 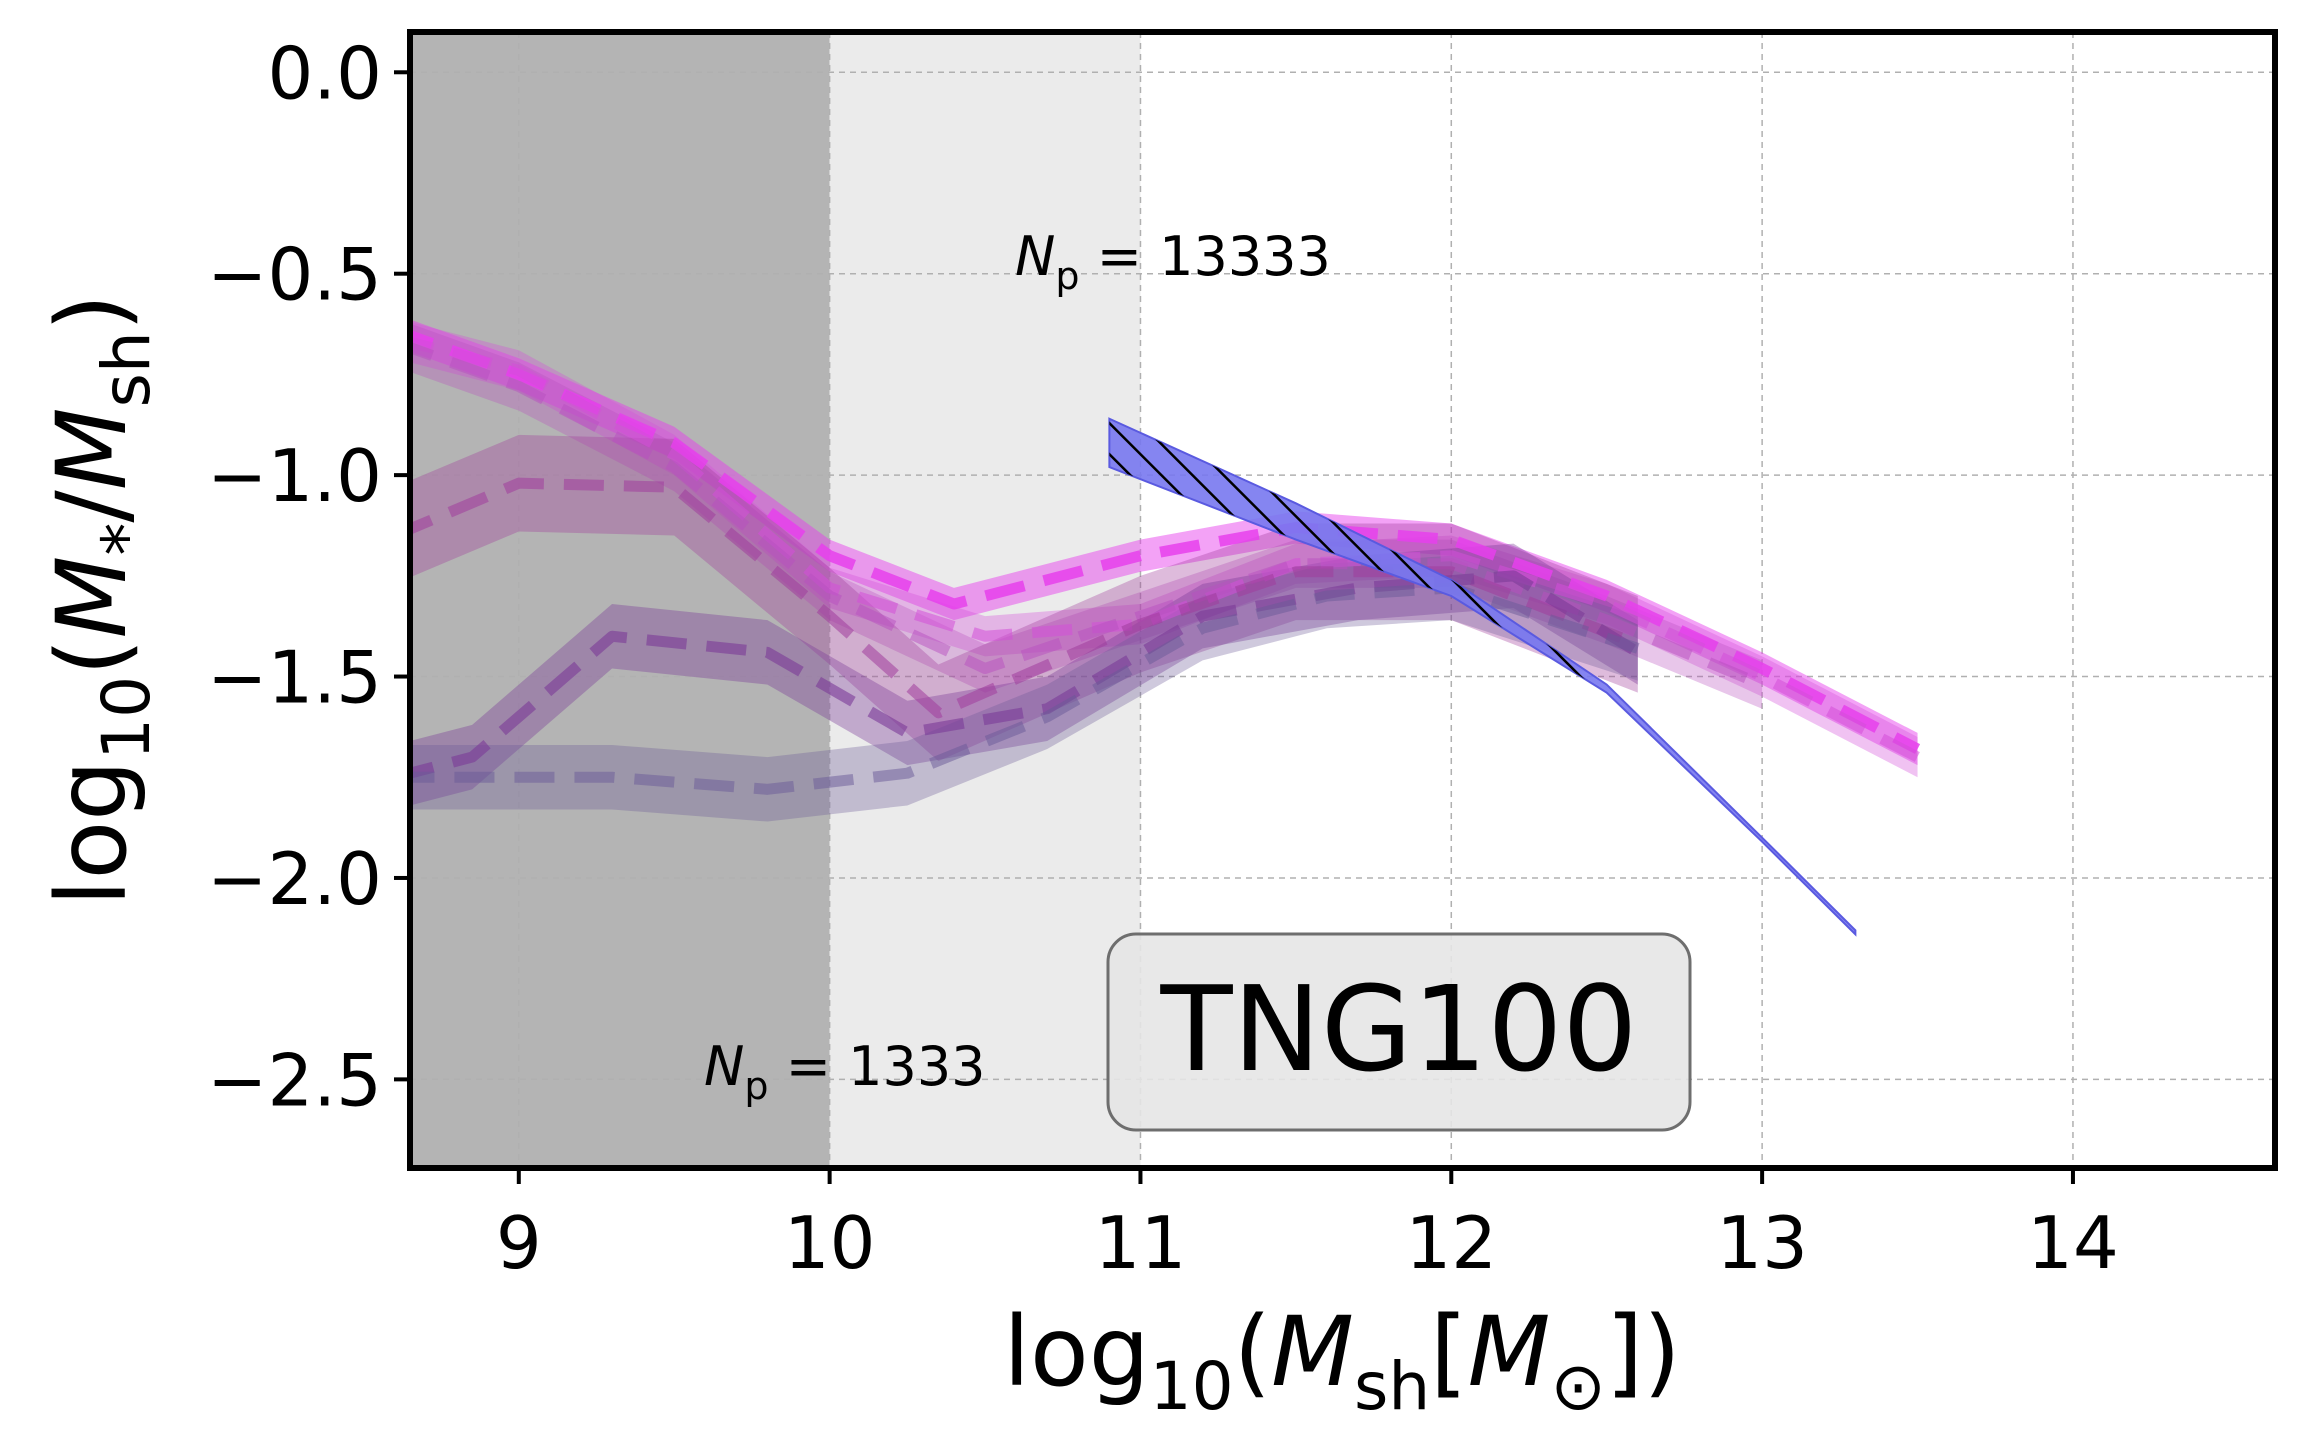 I want to click on y-axis-label: log10(M*/Msh), so click(x=100, y=600).